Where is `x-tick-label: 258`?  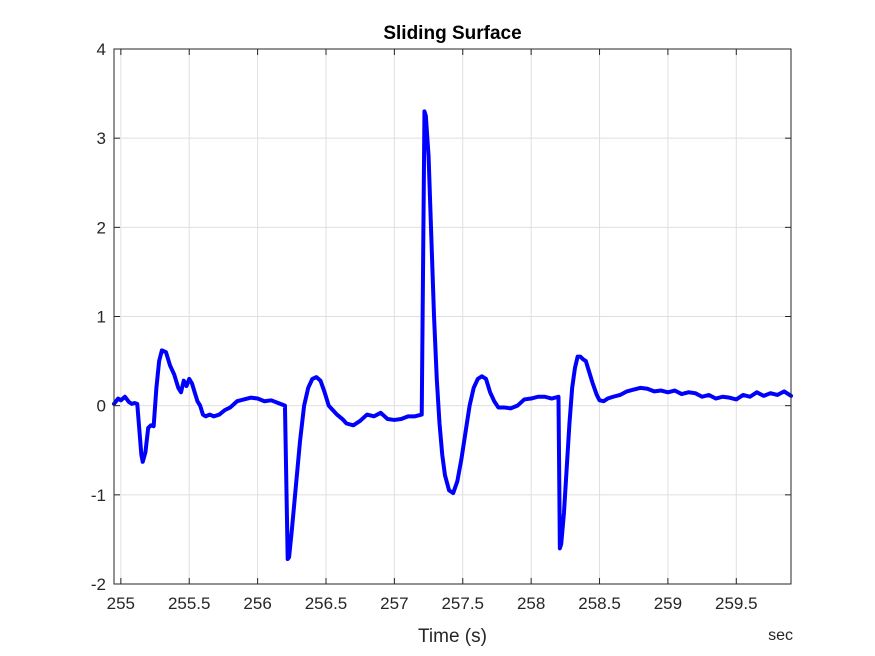 x-tick-label: 258 is located at coordinates (531, 603).